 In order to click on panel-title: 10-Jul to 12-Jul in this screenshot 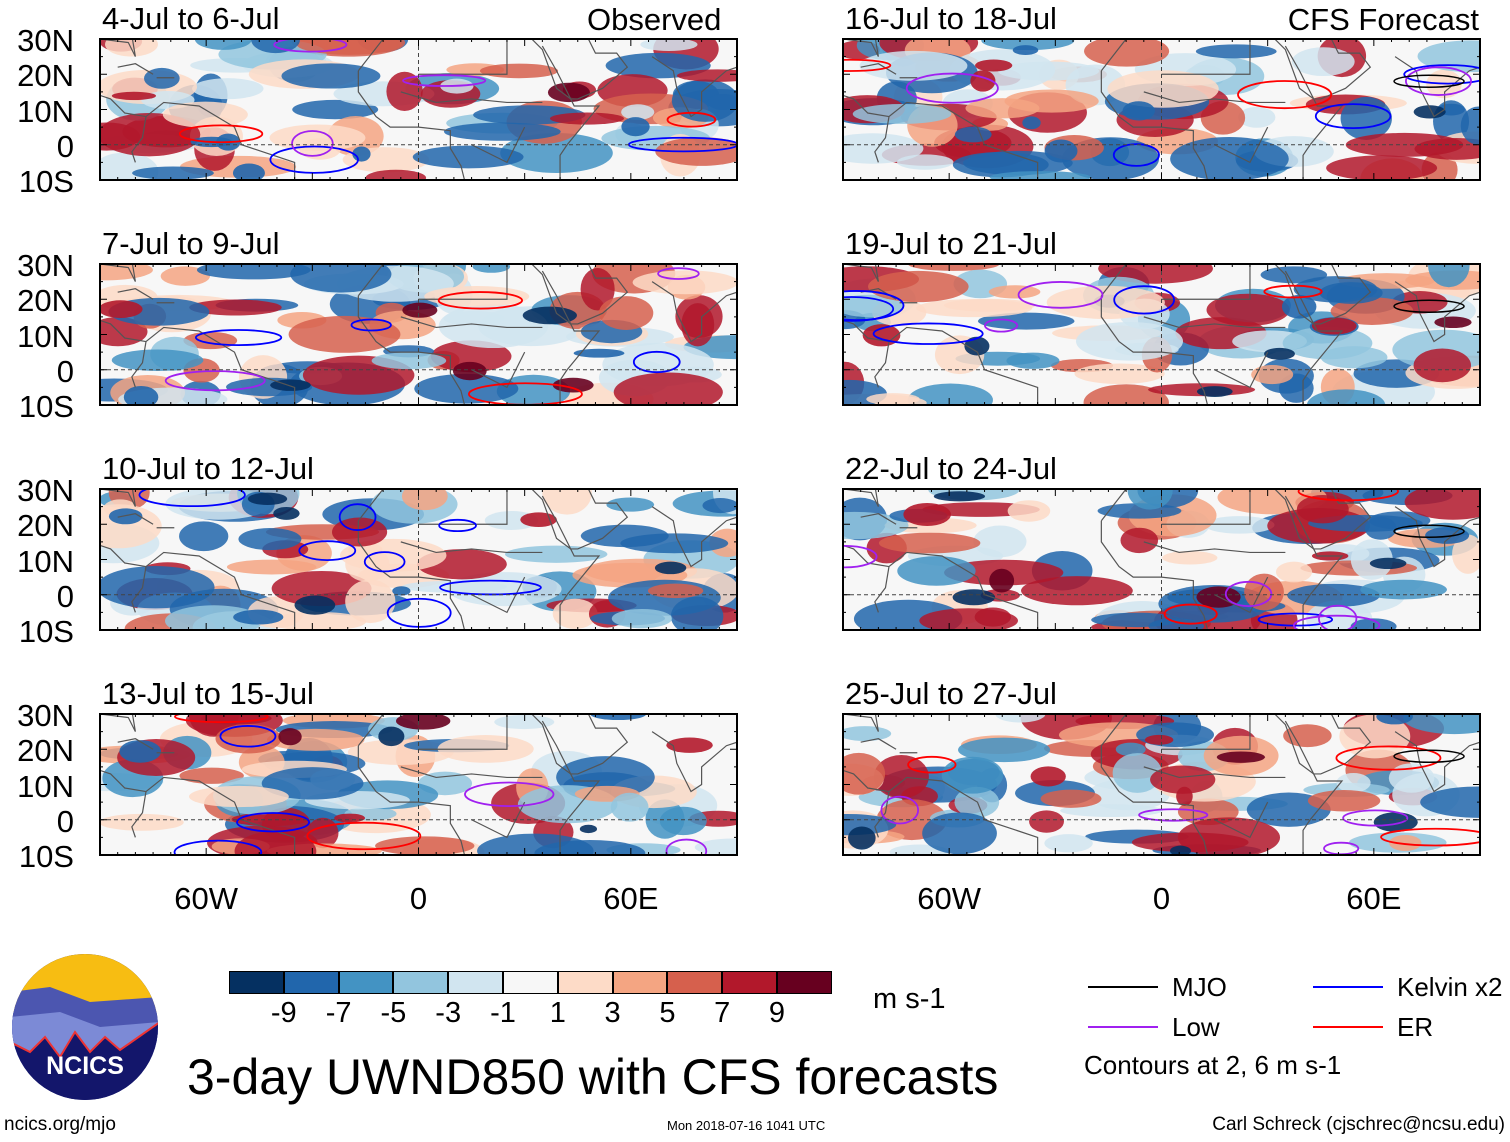, I will do `click(208, 468)`.